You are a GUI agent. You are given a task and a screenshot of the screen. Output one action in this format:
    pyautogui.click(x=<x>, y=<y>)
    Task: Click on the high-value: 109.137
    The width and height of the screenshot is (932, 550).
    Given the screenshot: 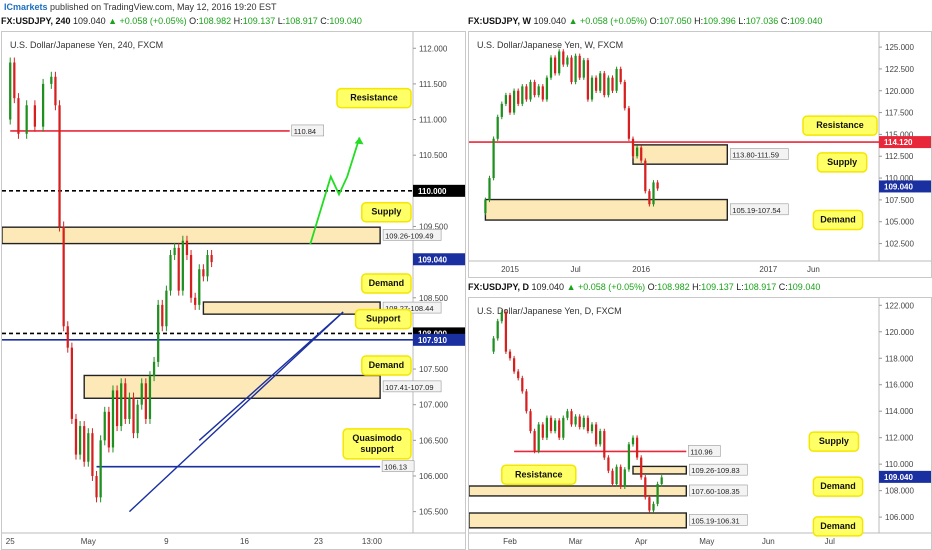 What is the action you would take?
    pyautogui.click(x=717, y=287)
    